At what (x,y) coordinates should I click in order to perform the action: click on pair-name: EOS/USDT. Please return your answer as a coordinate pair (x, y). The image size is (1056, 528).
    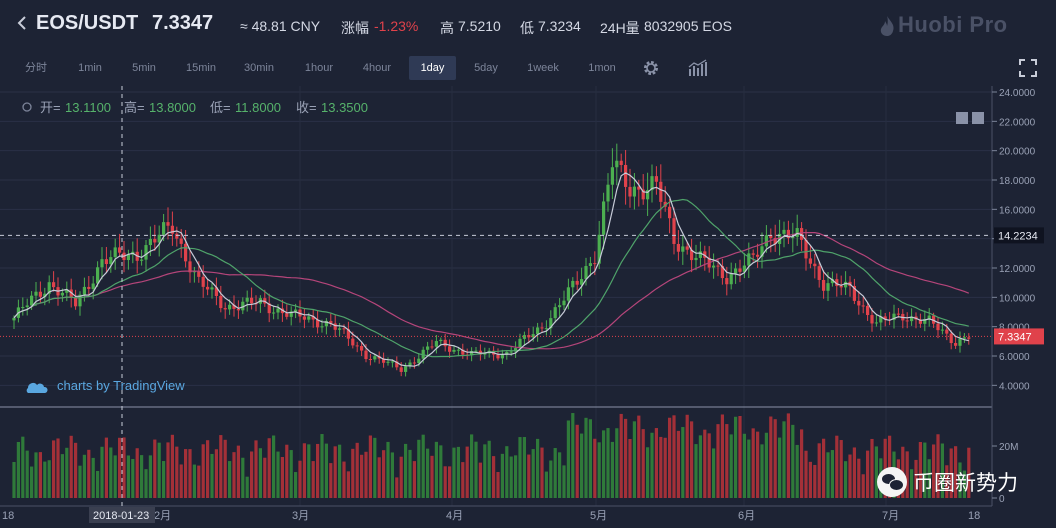
    Looking at the image, I should click on (87, 23).